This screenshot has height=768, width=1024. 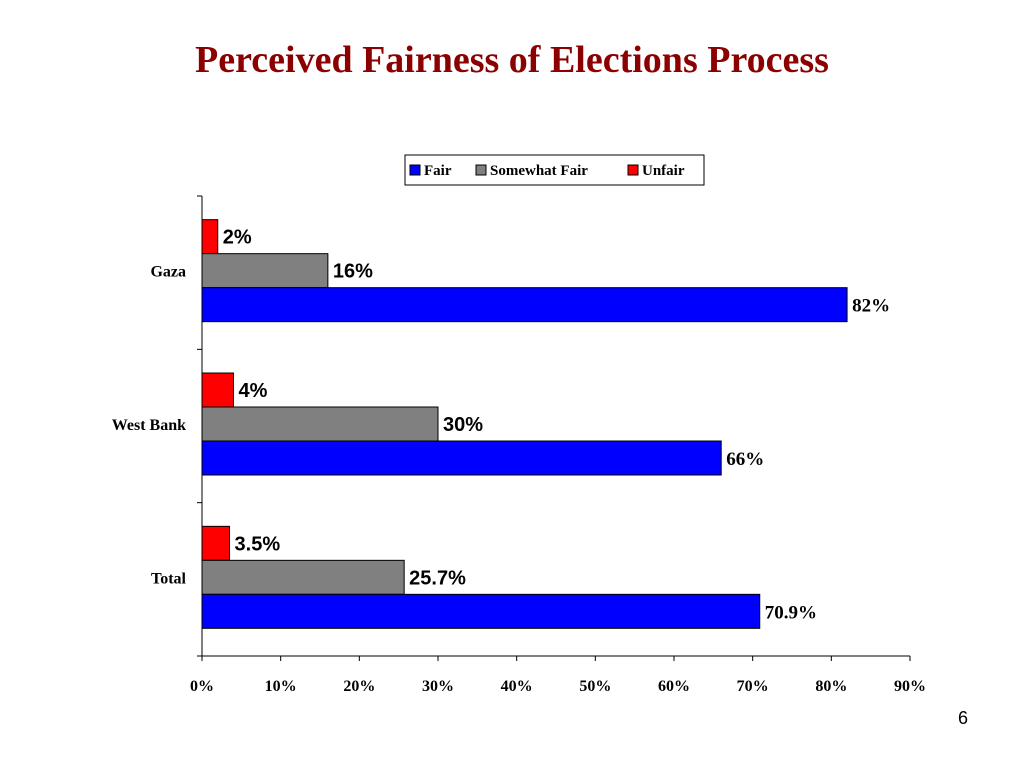 What do you see at coordinates (169, 578) in the screenshot?
I see `category-label: Total` at bounding box center [169, 578].